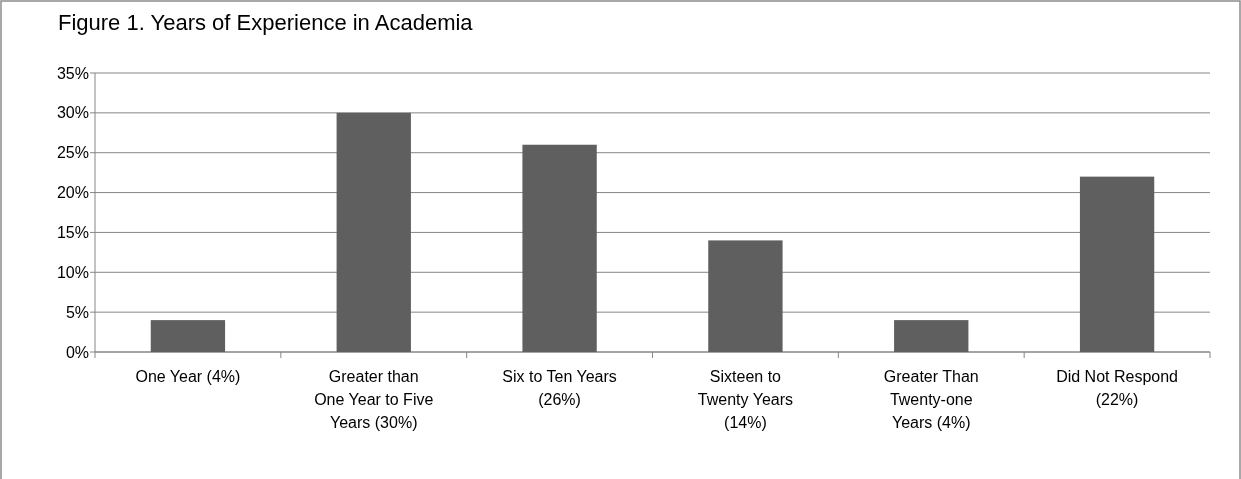 This screenshot has height=479, width=1241. What do you see at coordinates (72, 113) in the screenshot?
I see `y-tick-label: 30%` at bounding box center [72, 113].